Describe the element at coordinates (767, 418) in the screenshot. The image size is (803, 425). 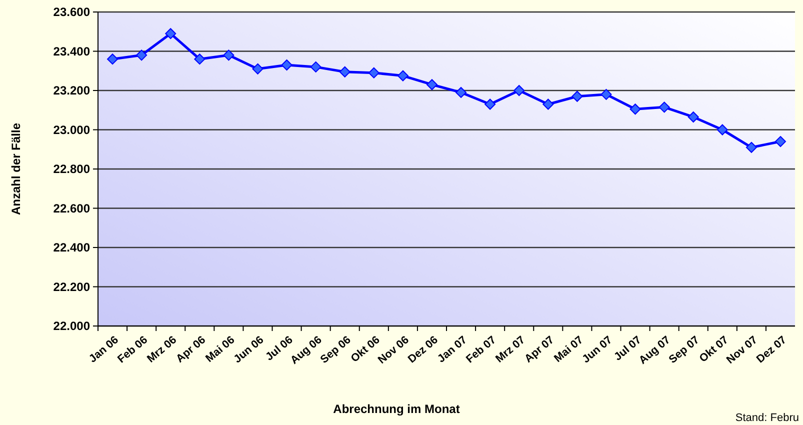
I see `text: Stand: Febru` at that location.